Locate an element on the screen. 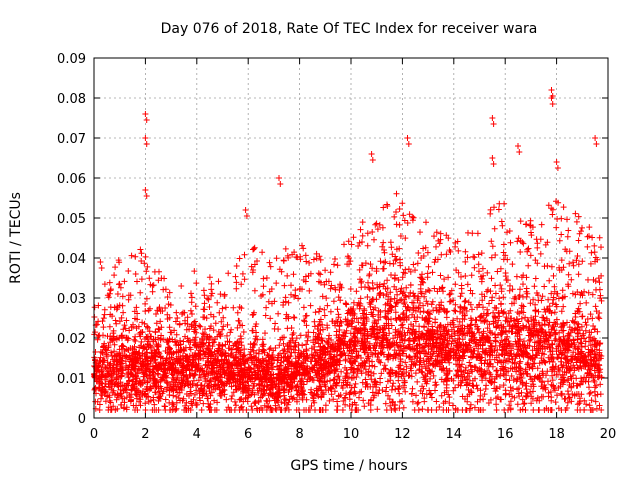  x-tick-label: 2 is located at coordinates (145, 434).